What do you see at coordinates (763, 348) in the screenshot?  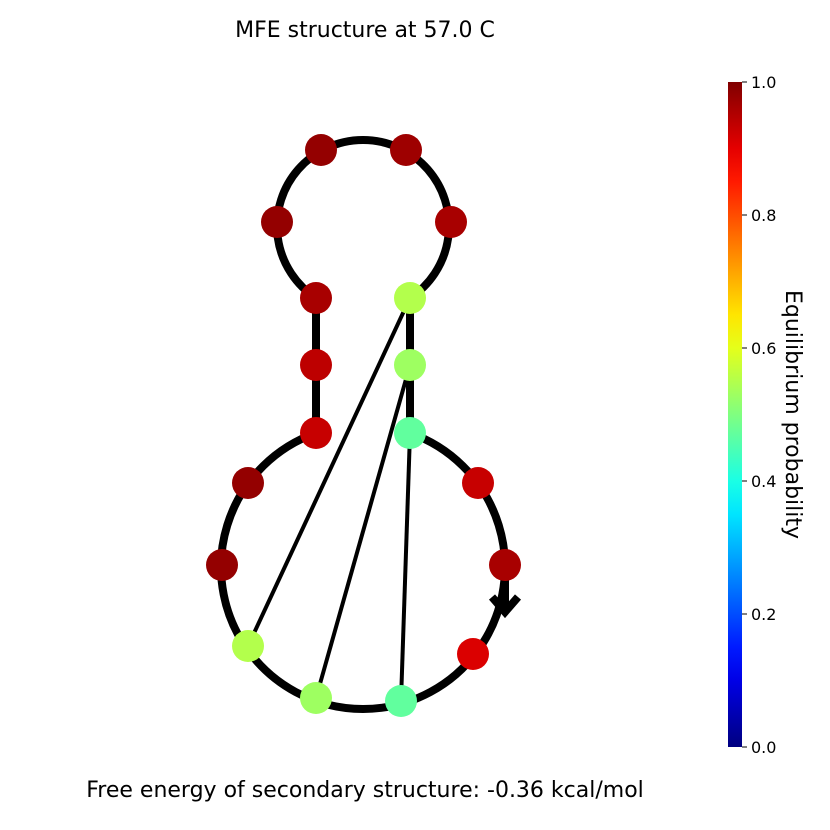 I see `colorbar-tick-label: 0.6` at bounding box center [763, 348].